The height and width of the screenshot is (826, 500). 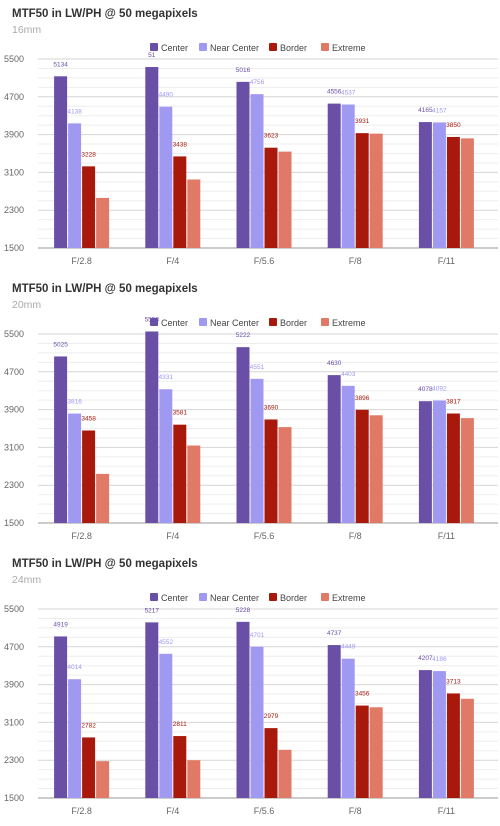 I want to click on data-label: 4630, so click(x=334, y=363).